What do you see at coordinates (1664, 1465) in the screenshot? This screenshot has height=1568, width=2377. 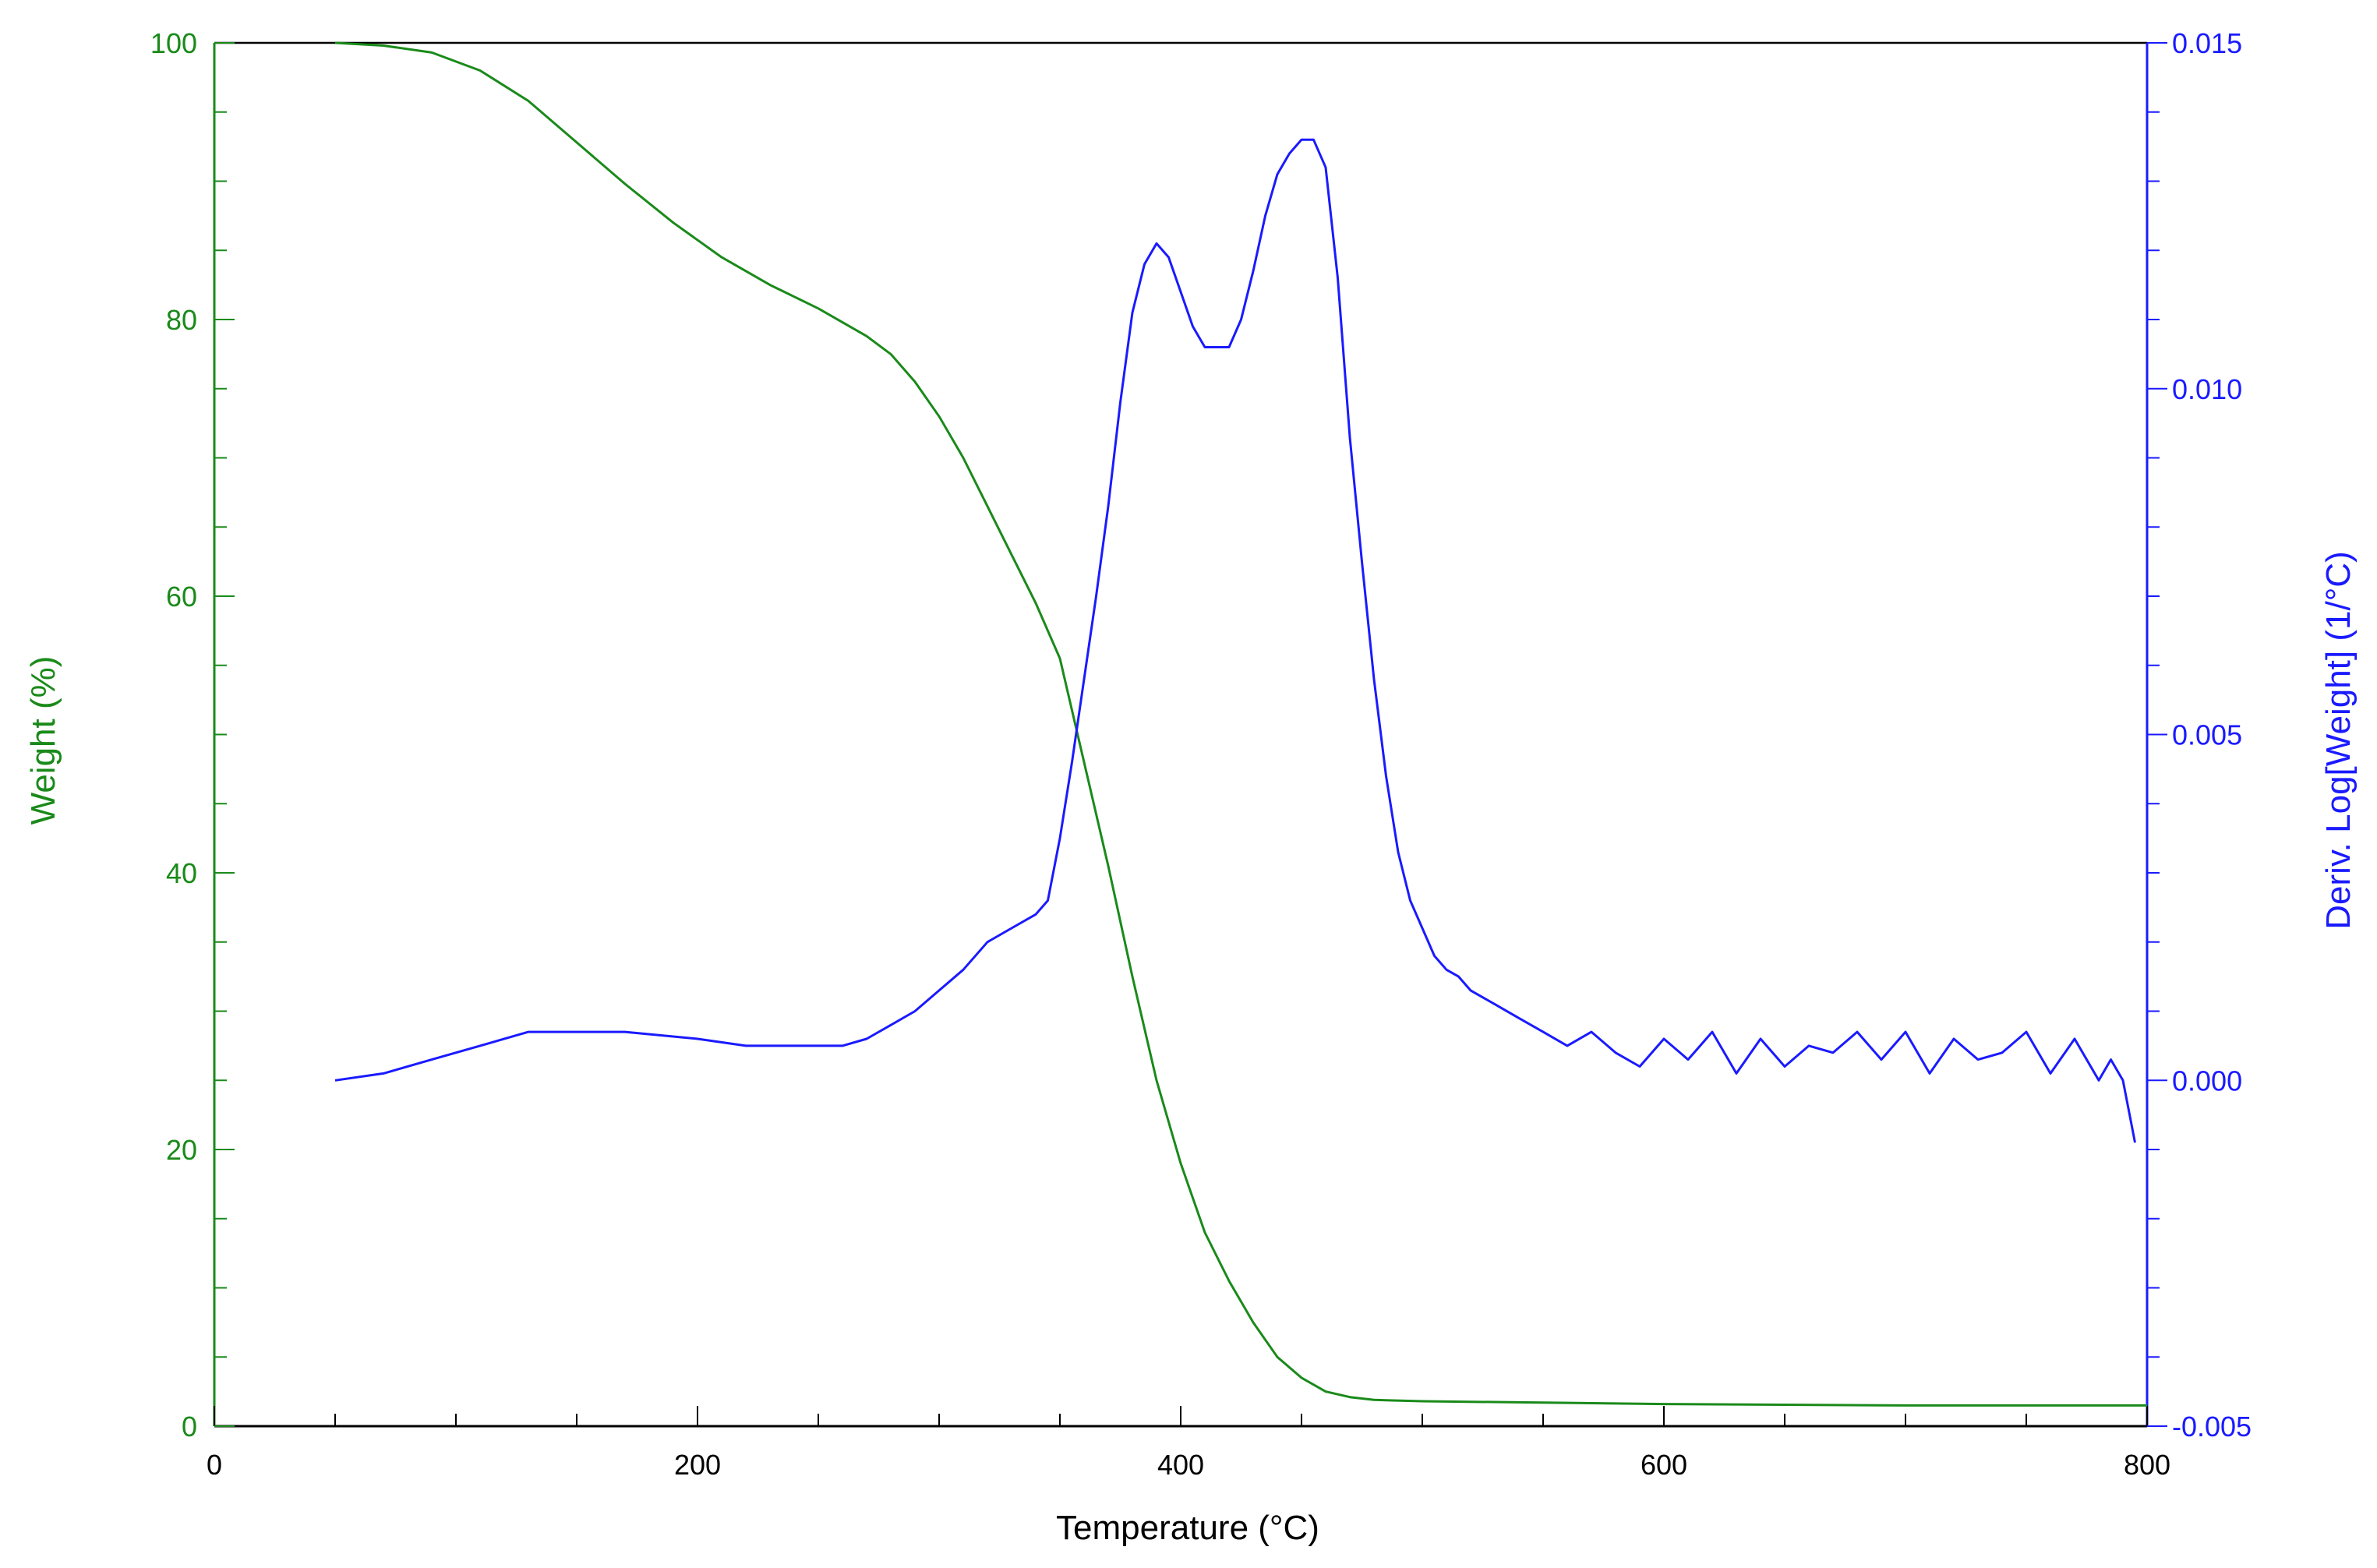 I see `x-tick-label: 600` at bounding box center [1664, 1465].